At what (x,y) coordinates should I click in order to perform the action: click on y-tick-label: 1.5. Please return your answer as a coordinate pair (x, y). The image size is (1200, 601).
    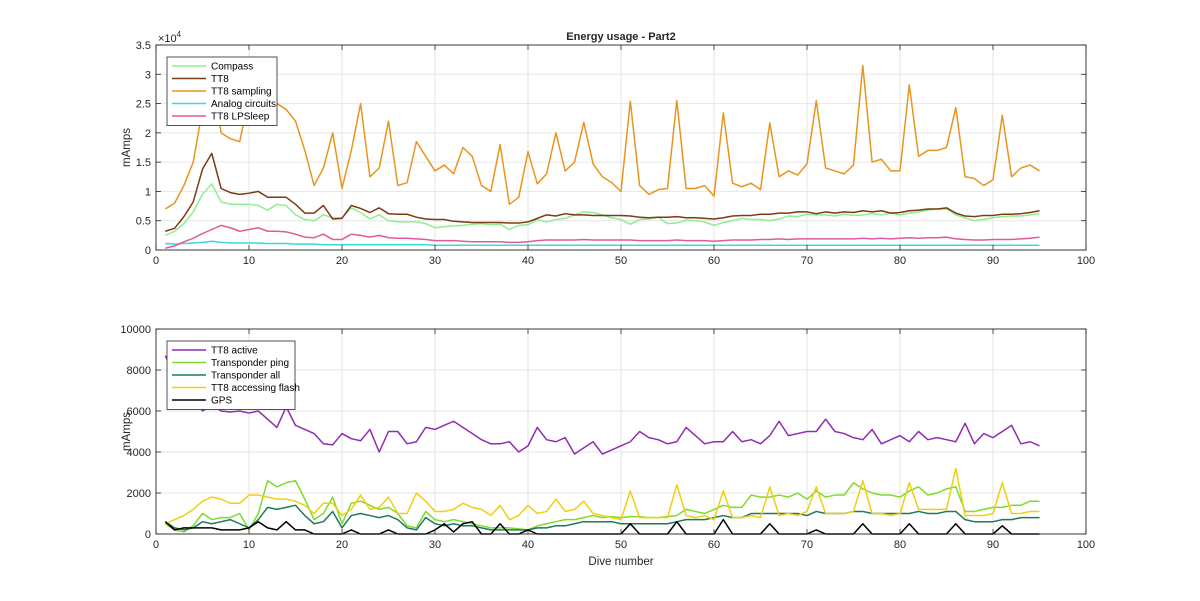
    Looking at the image, I should click on (143, 163).